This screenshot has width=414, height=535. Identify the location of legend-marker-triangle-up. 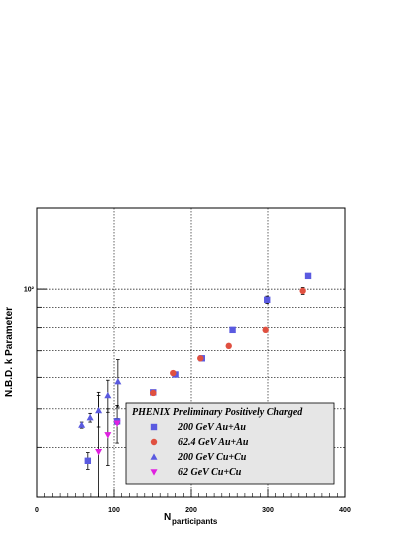
(154, 456).